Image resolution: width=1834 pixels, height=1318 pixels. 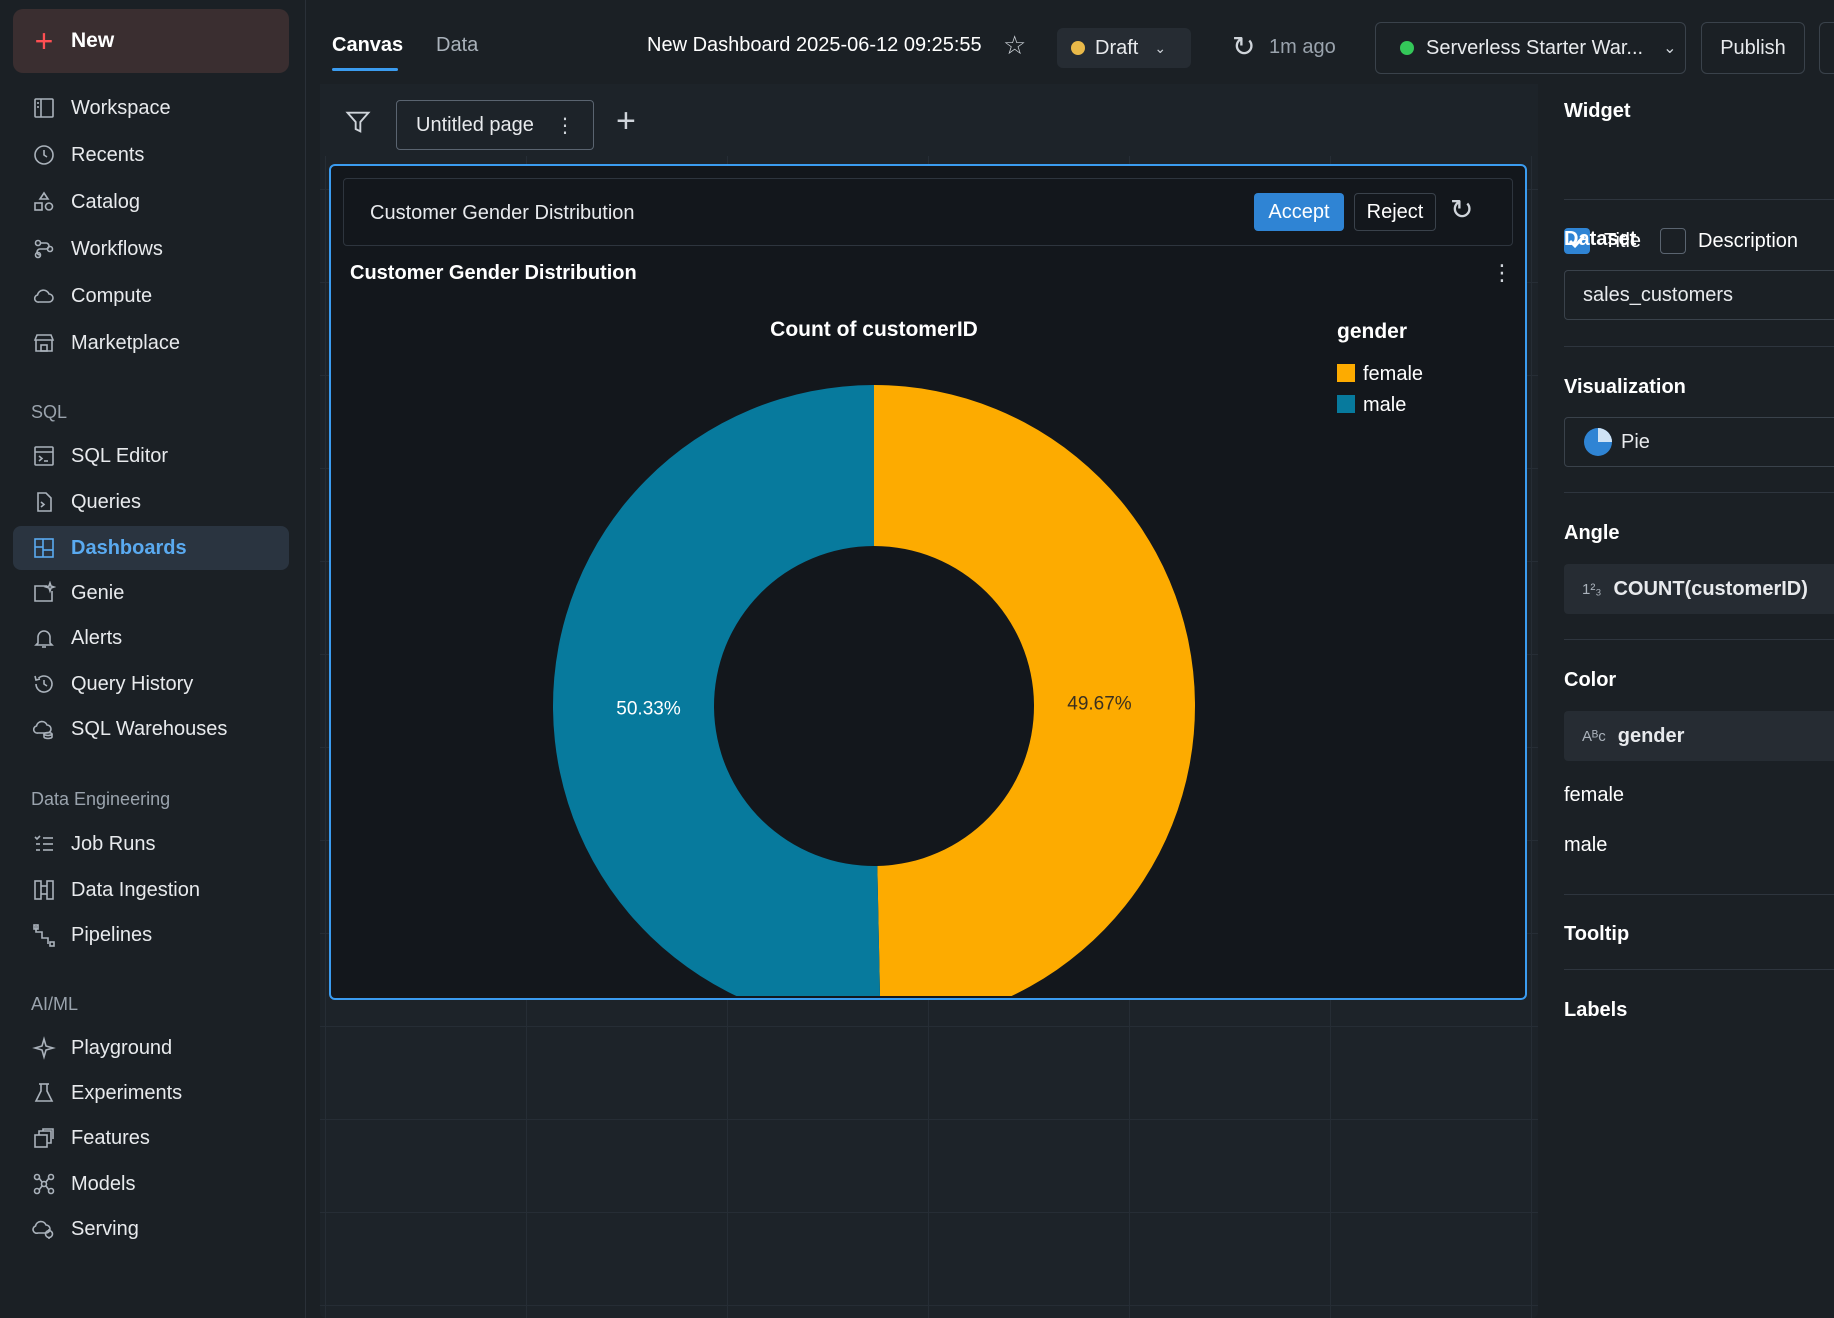 What do you see at coordinates (457, 45) in the screenshot?
I see `tab-data: Data` at bounding box center [457, 45].